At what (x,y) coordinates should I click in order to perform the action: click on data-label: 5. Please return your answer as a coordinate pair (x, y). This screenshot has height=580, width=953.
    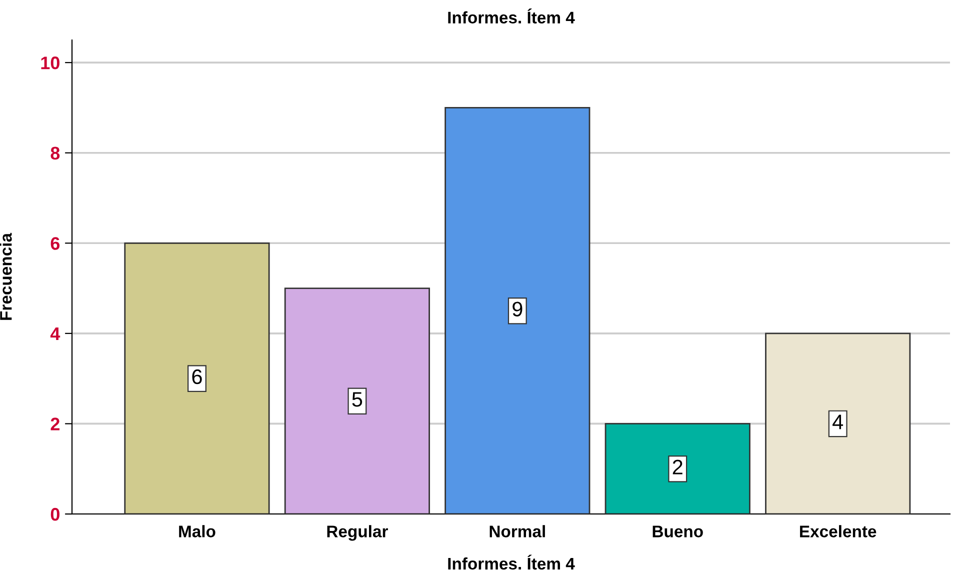
    Looking at the image, I should click on (357, 399).